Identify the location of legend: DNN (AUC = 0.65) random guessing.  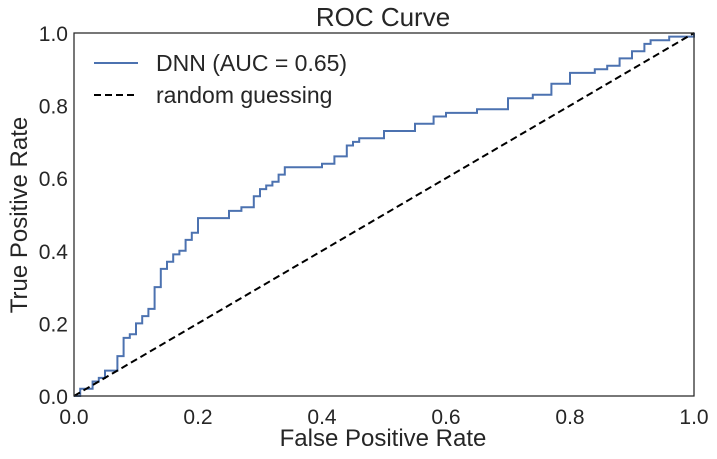
(220, 79).